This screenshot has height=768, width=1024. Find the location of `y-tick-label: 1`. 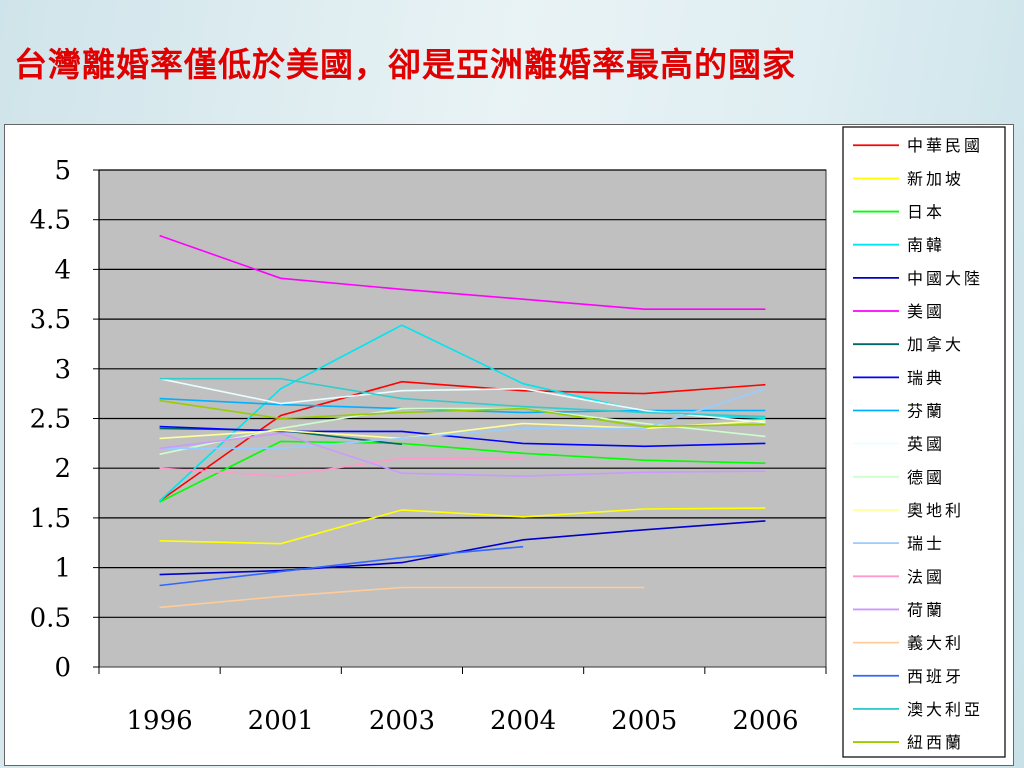

y-tick-label: 1 is located at coordinates (62, 569).